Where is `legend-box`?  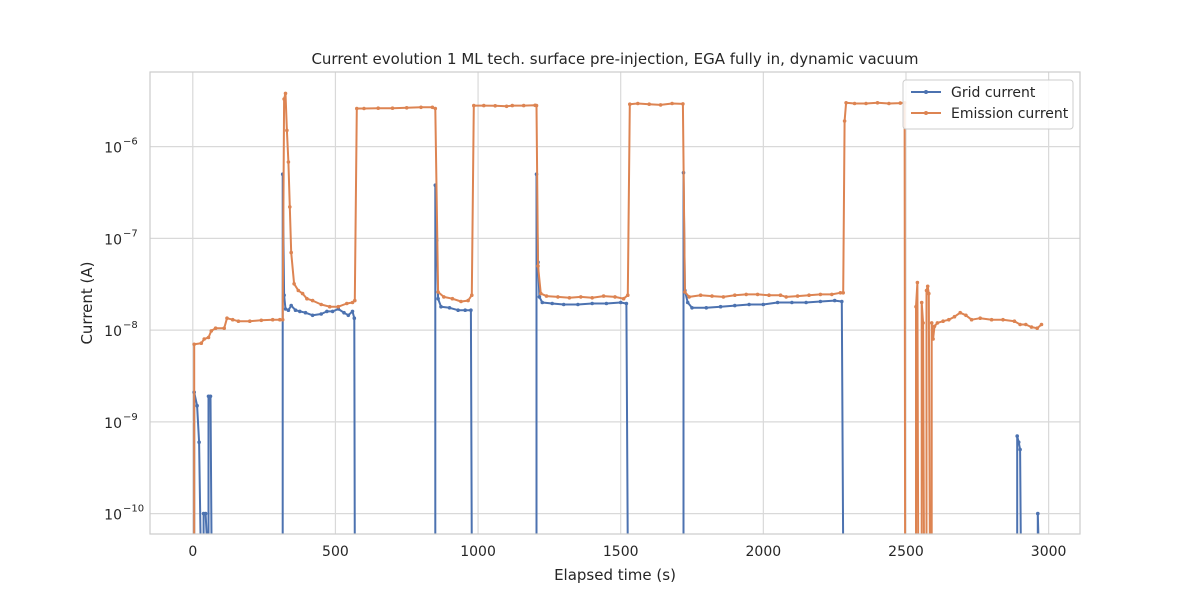
legend-box is located at coordinates (988, 104).